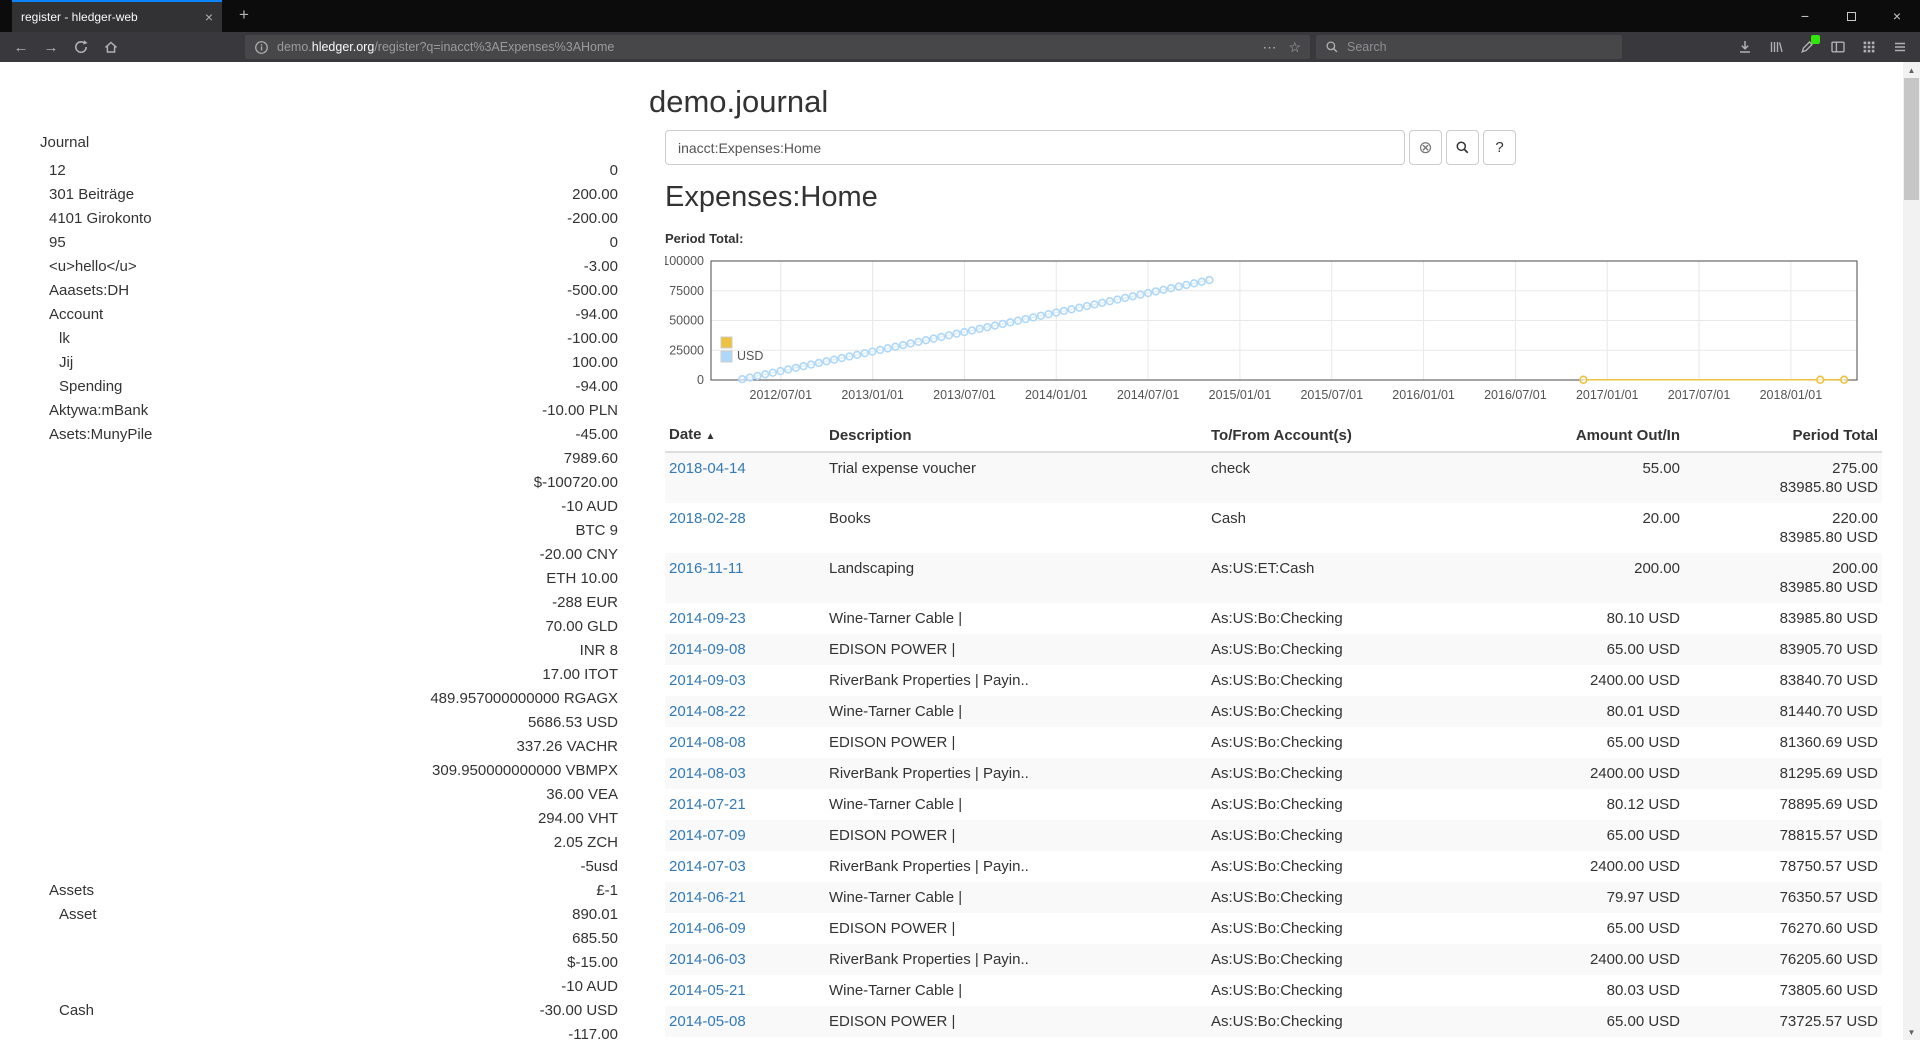 Image resolution: width=1920 pixels, height=1046 pixels. I want to click on sidebar-account-row: lk -100.00, so click(329, 338).